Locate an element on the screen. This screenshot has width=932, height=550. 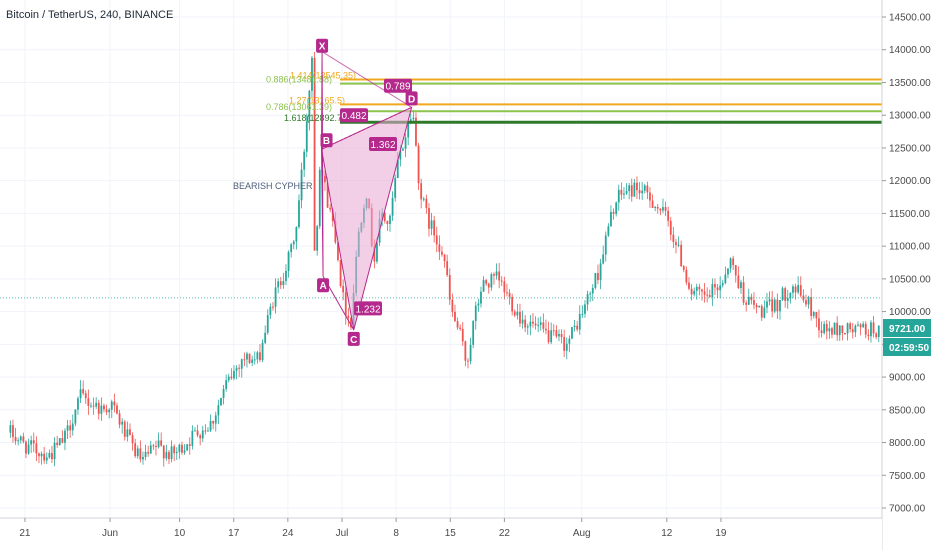
price-tick-label: 14000.00 is located at coordinates (910, 50).